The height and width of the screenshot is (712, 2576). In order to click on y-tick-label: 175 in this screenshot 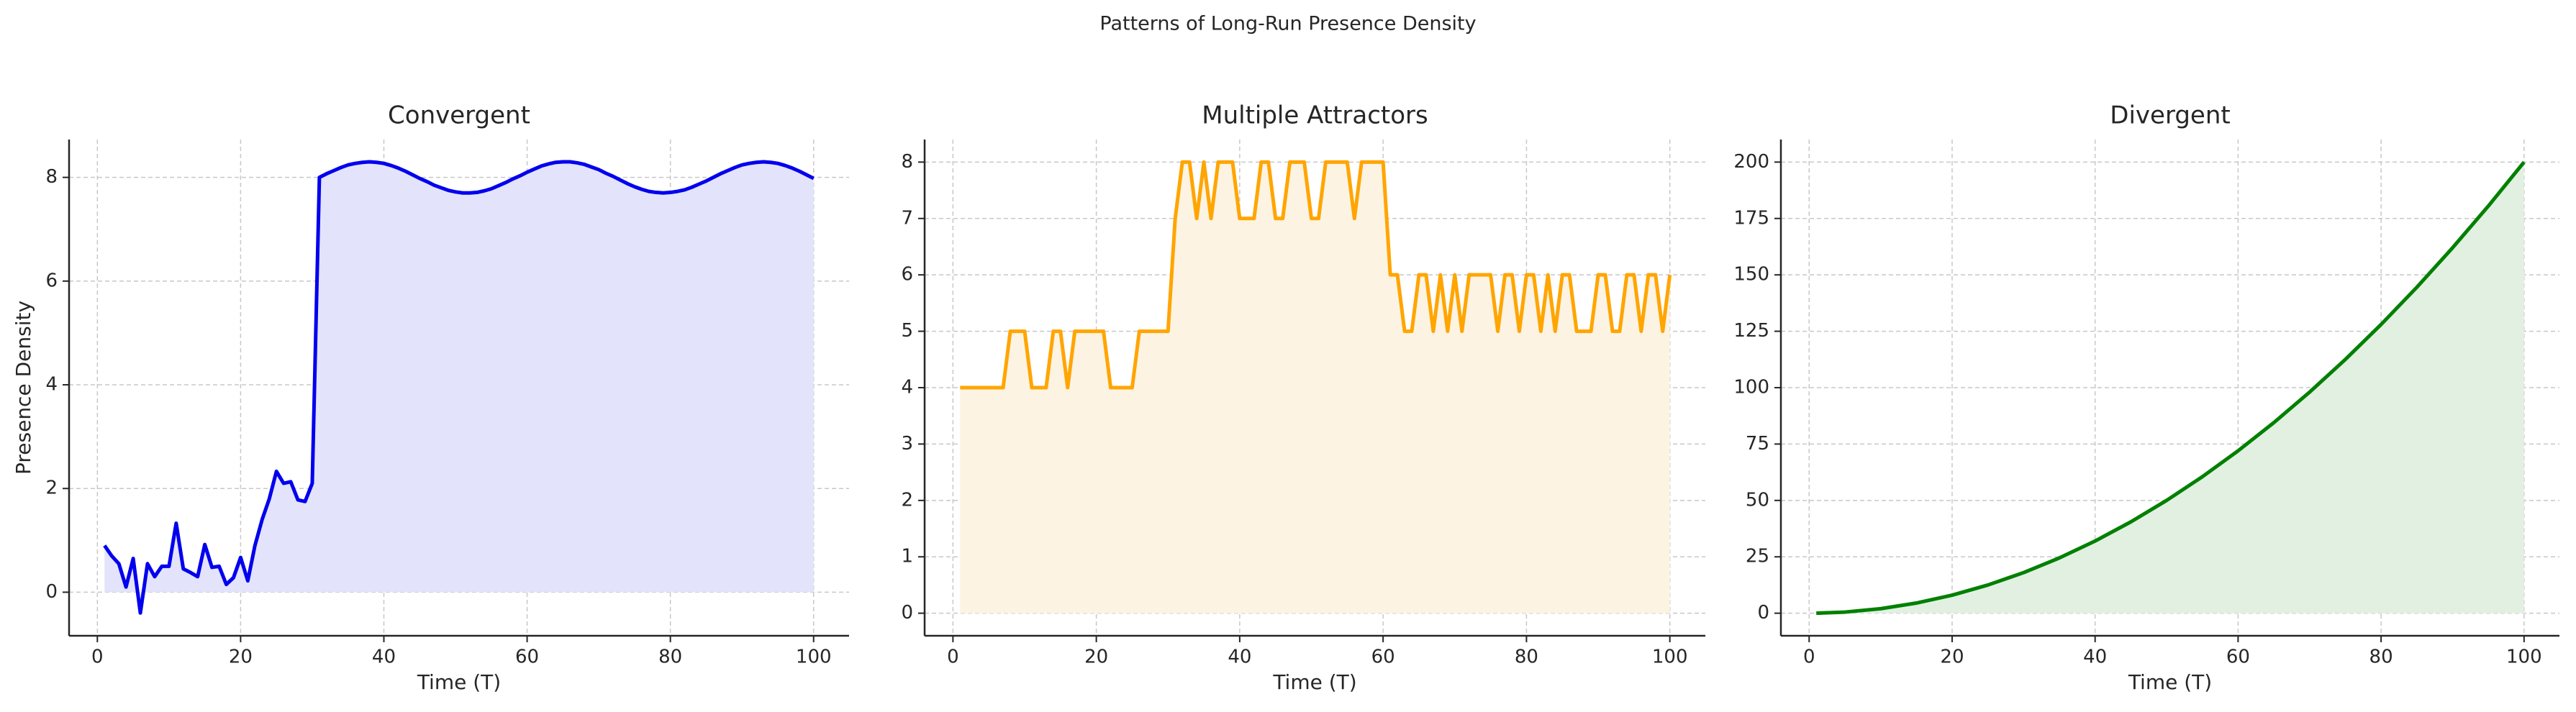, I will do `click(1751, 218)`.